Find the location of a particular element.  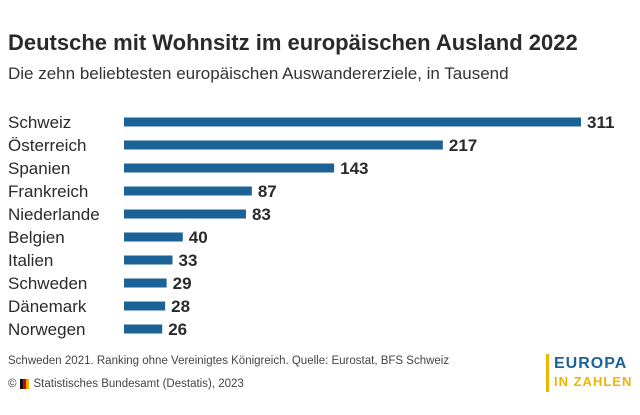

bar-frankreich is located at coordinates (188, 191).